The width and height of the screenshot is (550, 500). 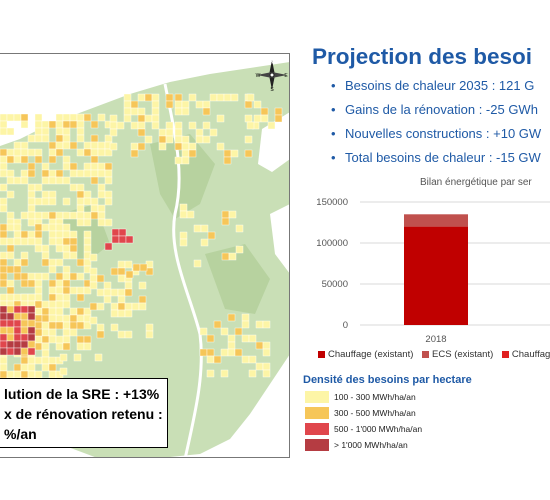 What do you see at coordinates (272, 63) in the screenshot?
I see `compass-n-label: N` at bounding box center [272, 63].